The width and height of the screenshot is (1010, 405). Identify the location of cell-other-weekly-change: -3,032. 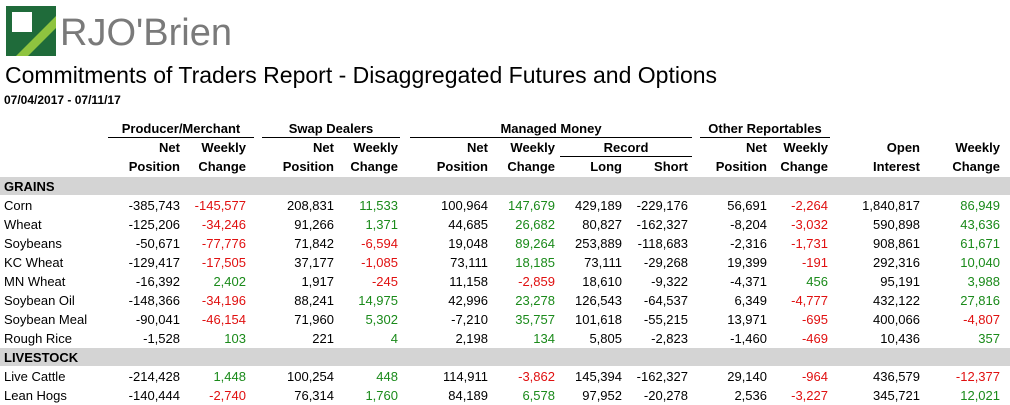
(809, 224).